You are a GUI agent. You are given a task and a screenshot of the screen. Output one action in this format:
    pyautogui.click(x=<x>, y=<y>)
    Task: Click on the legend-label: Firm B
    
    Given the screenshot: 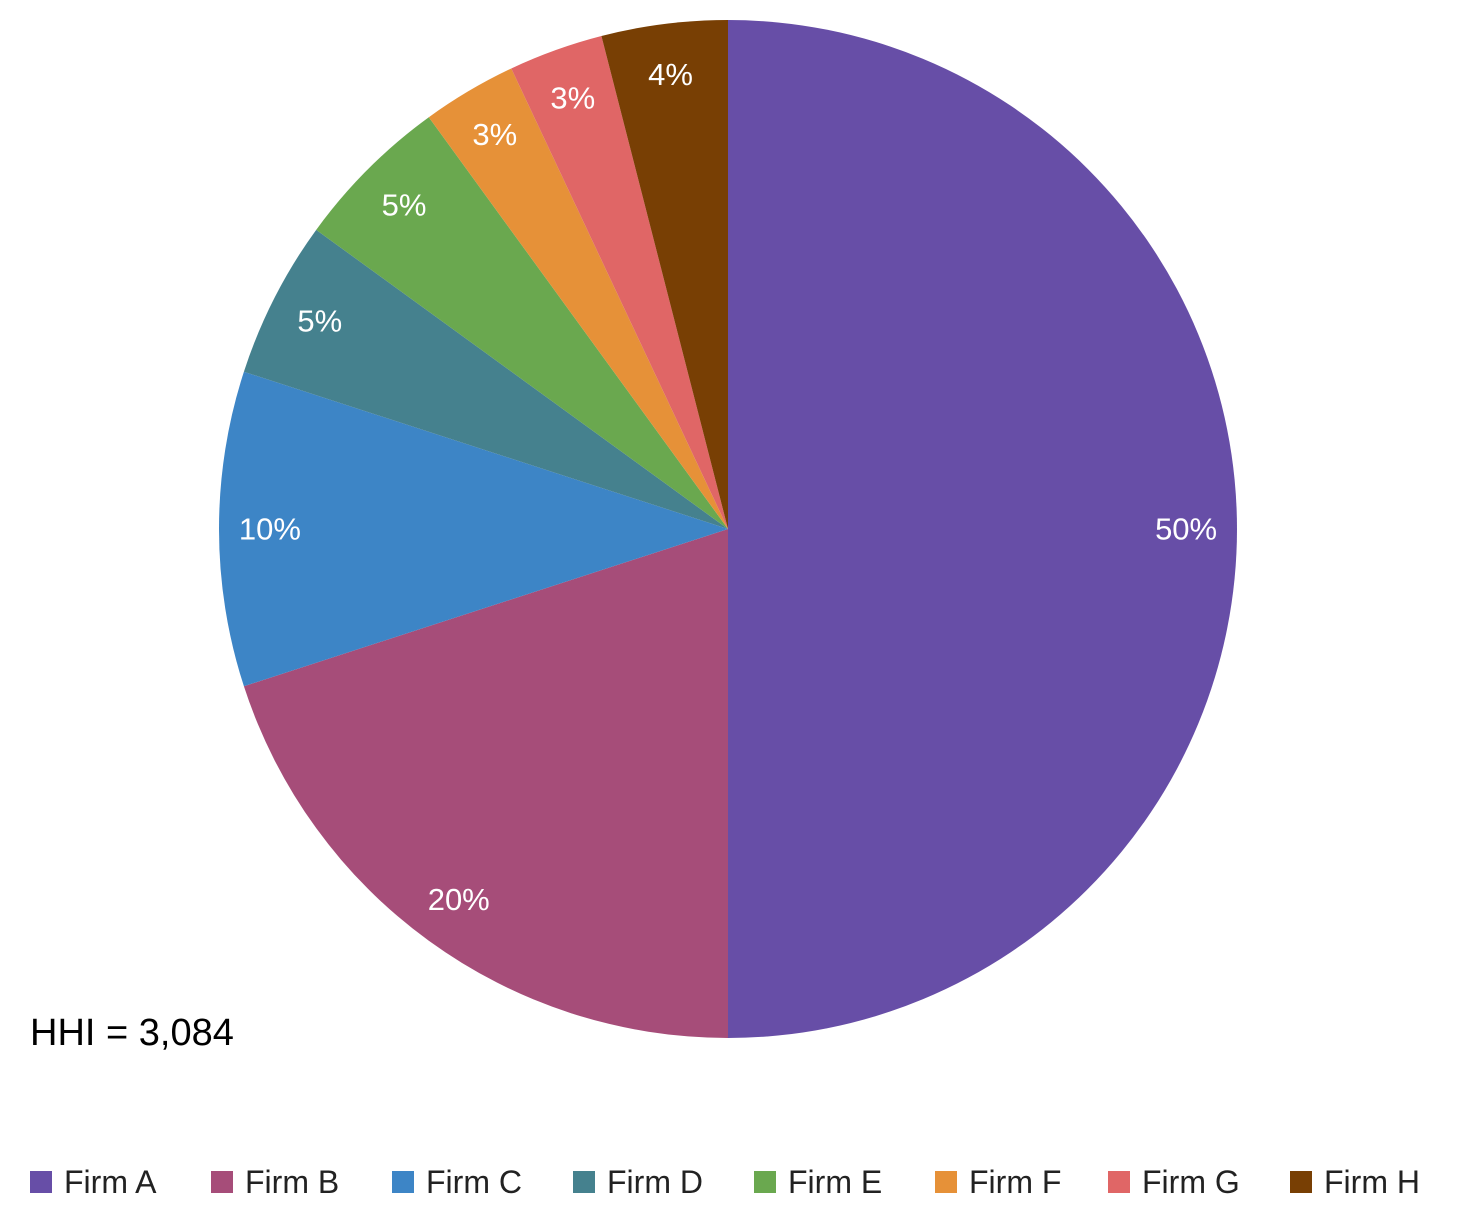 What is the action you would take?
    pyautogui.click(x=292, y=1181)
    